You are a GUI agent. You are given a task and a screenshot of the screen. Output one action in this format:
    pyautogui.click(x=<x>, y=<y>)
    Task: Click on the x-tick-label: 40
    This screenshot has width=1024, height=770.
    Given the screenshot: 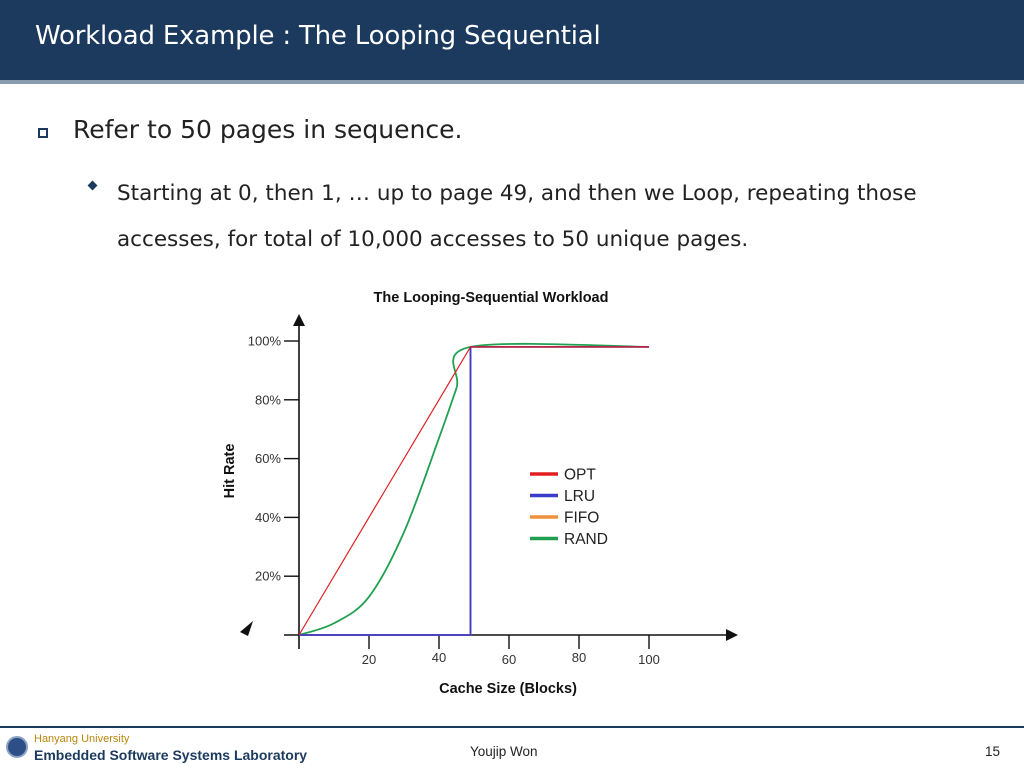 What is the action you would take?
    pyautogui.click(x=439, y=657)
    